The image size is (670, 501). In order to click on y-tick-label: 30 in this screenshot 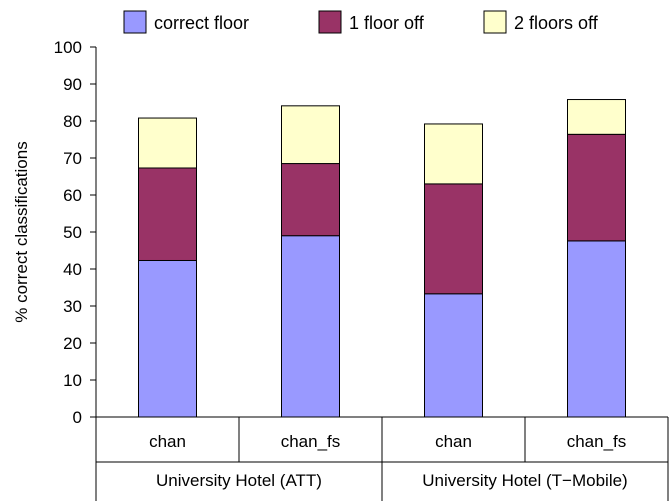, I will do `click(72, 306)`.